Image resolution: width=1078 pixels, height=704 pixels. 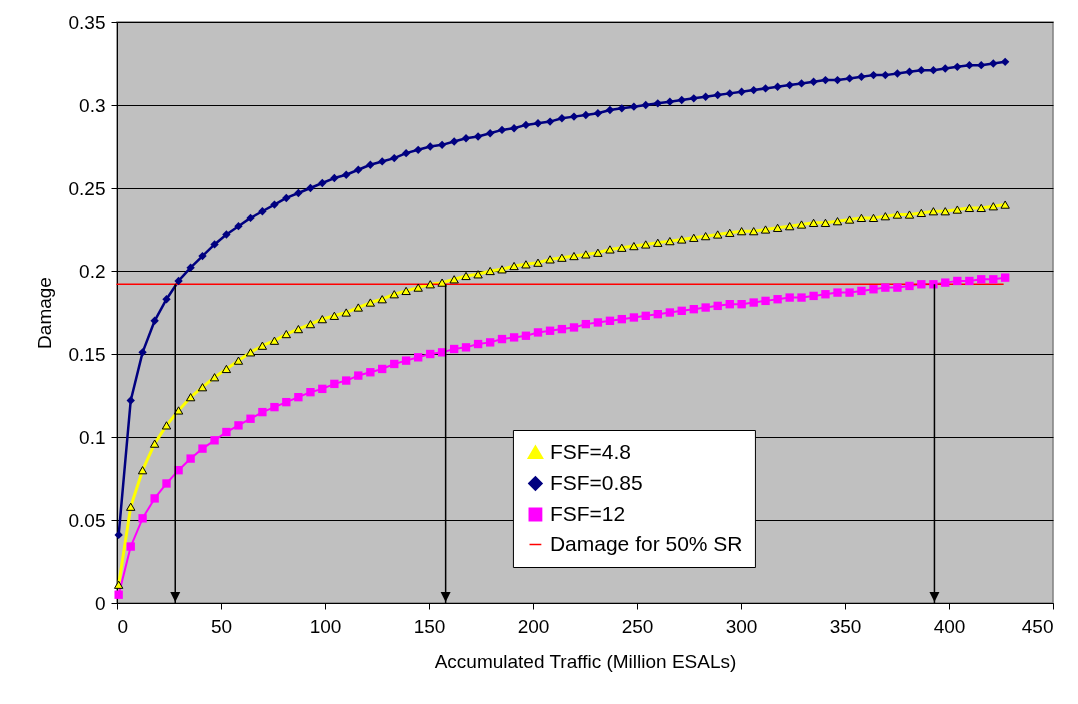 What do you see at coordinates (646, 543) in the screenshot?
I see `legend-label: Damage for 50% SR` at bounding box center [646, 543].